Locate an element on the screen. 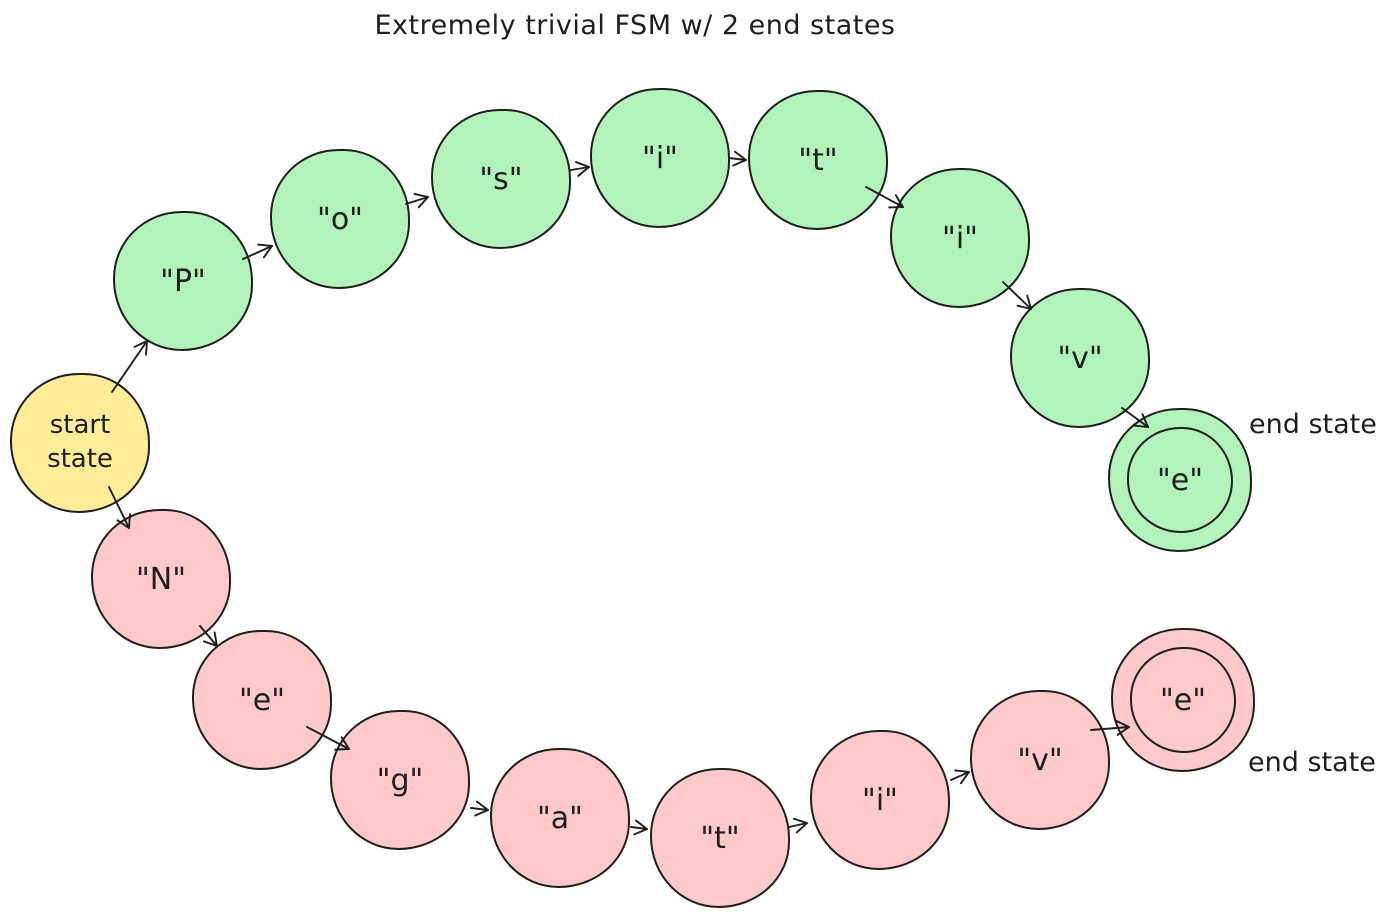  node-negative-i: "i" is located at coordinates (880, 800).